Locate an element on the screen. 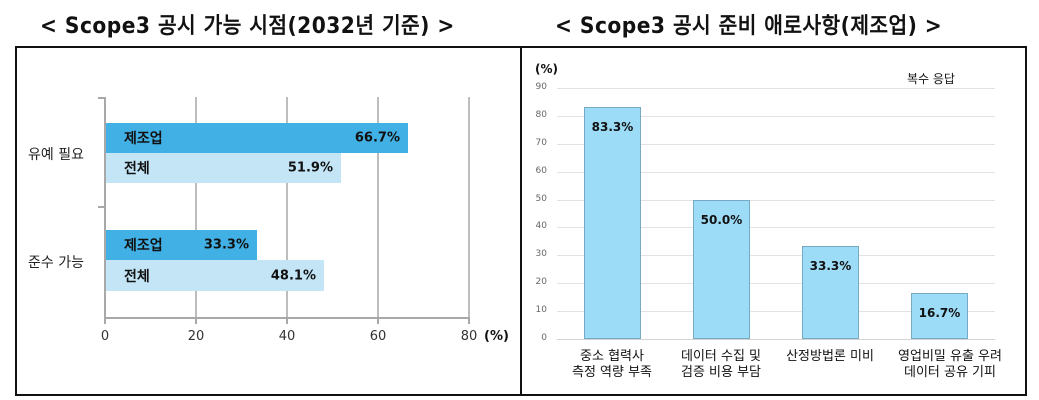 Image resolution: width=1039 pixels, height=400 pixels. bar-total-defer: 전체 51.9% is located at coordinates (223, 168).